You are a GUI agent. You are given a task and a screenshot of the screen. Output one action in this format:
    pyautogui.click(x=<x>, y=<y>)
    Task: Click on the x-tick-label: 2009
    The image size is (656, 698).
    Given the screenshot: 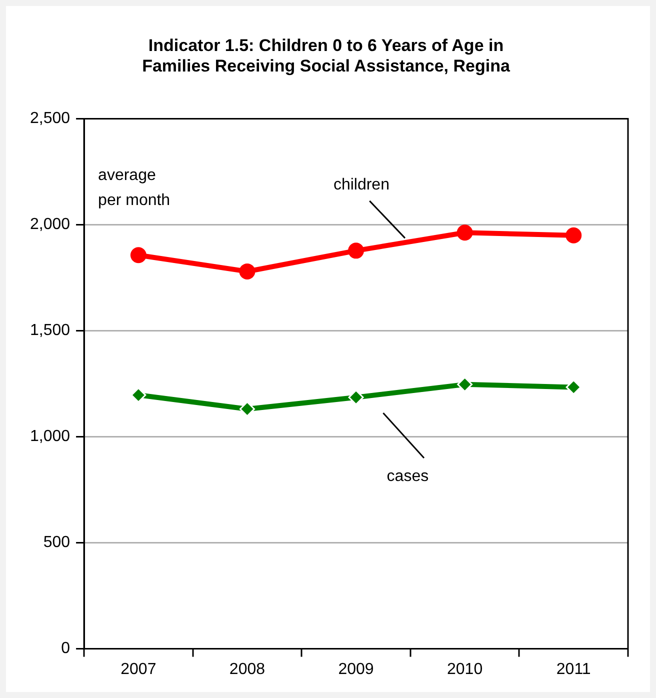 What is the action you would take?
    pyautogui.click(x=356, y=669)
    